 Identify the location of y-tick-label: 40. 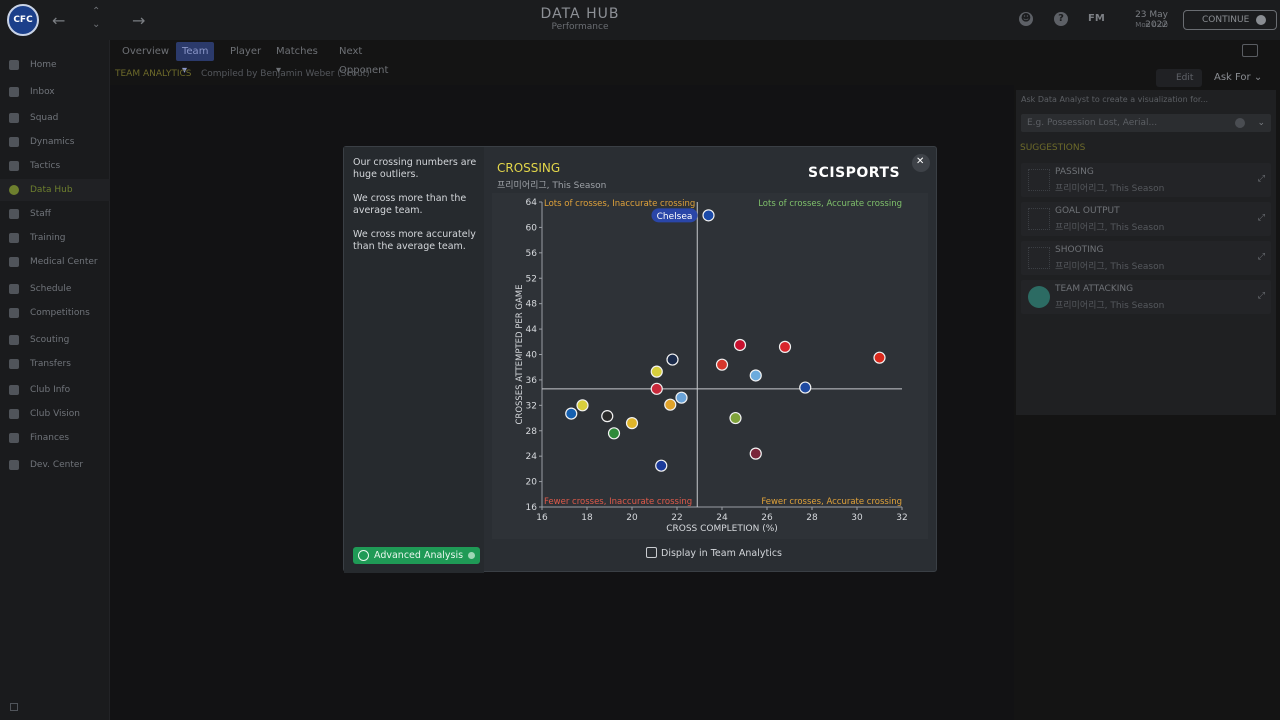
(532, 356).